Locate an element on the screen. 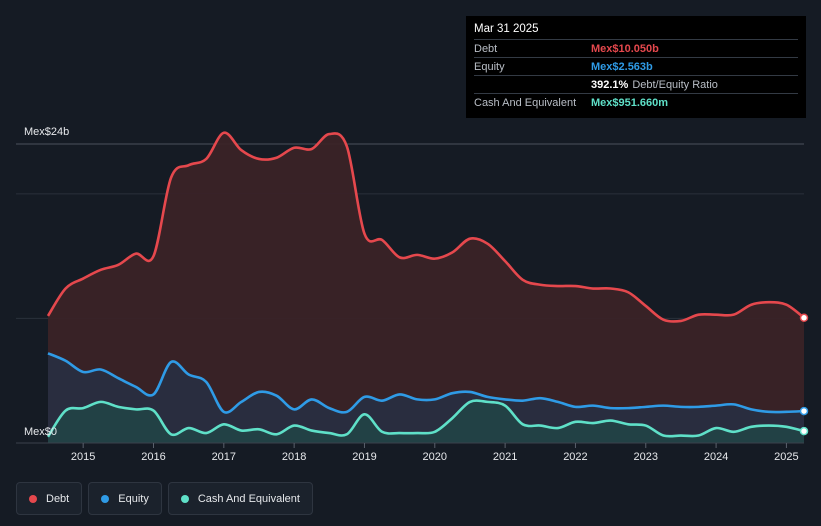 The image size is (821, 526). debt-dot-icon is located at coordinates (33, 498).